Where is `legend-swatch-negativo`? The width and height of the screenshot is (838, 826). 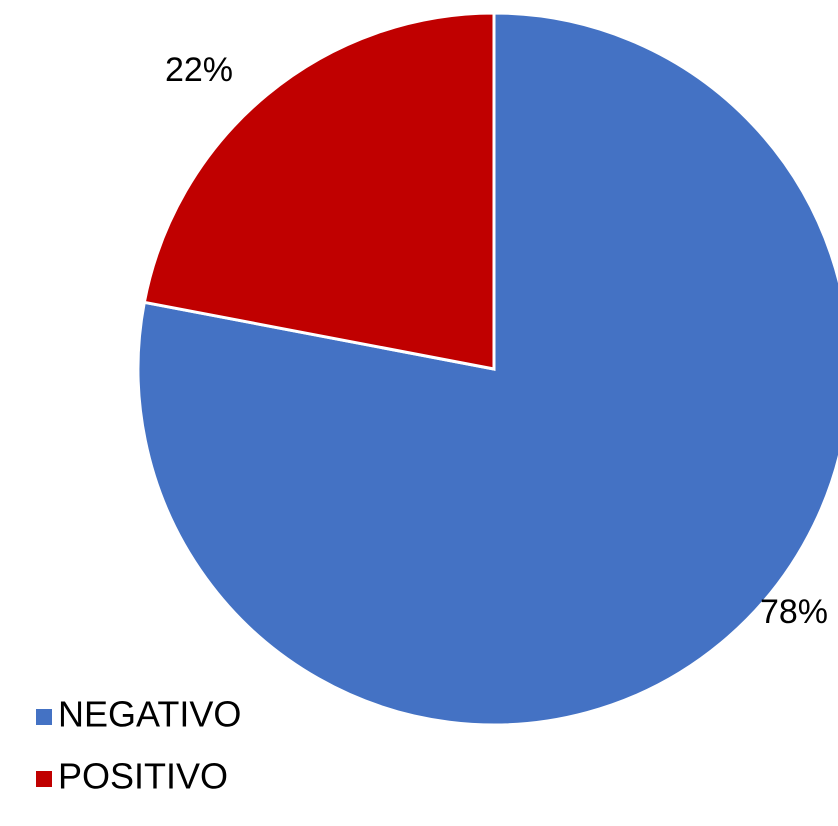 legend-swatch-negativo is located at coordinates (44, 717).